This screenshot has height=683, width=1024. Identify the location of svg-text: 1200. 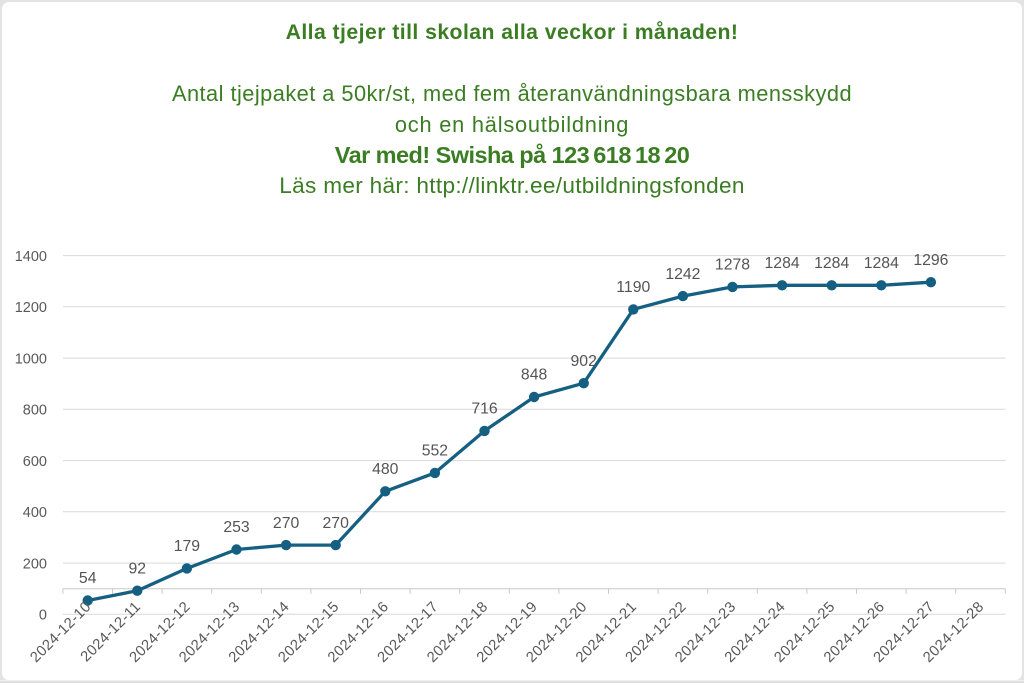
(31, 308).